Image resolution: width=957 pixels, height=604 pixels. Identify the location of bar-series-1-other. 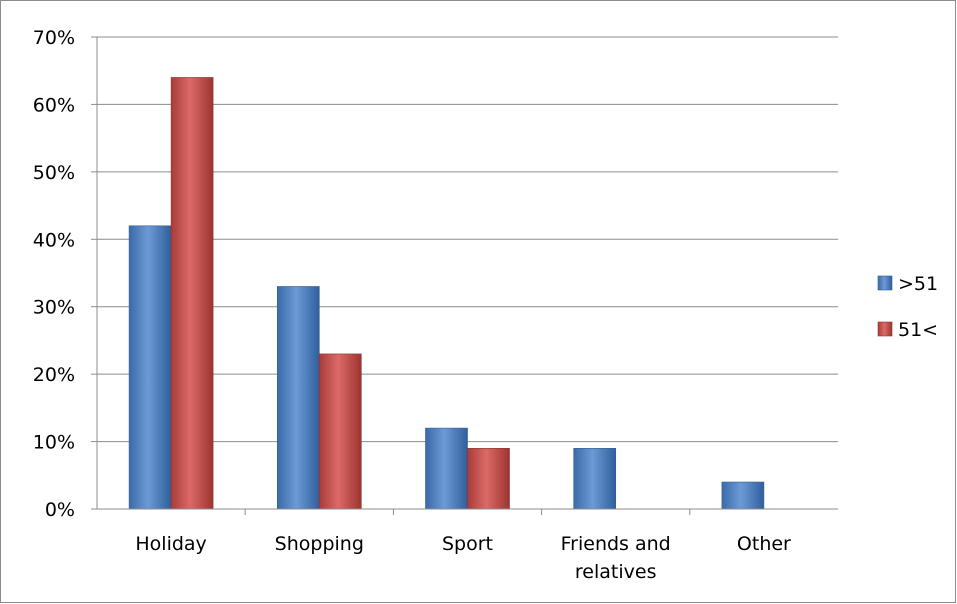
(743, 495).